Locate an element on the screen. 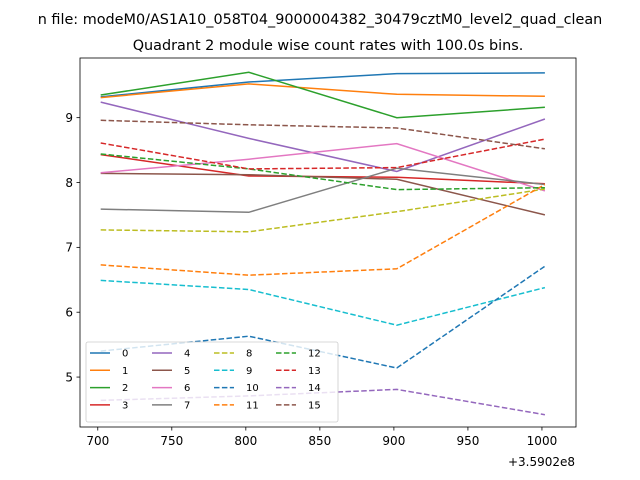  legend-label-13: 13 is located at coordinates (314, 371).